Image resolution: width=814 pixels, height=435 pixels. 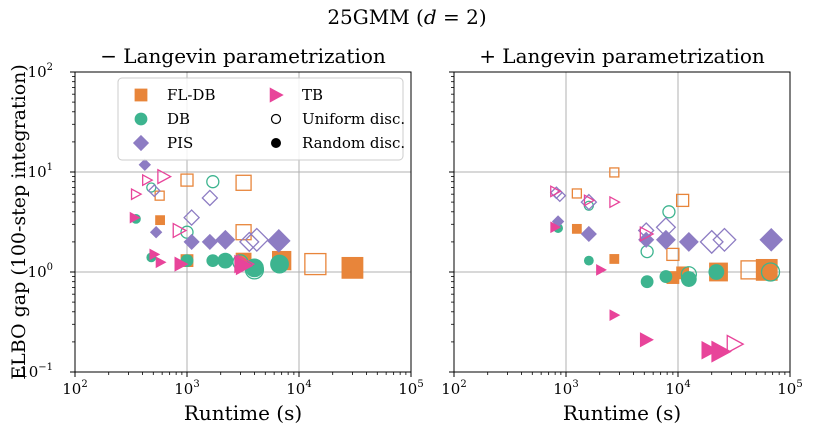 I want to click on legend-label-random-disc: Random disc., so click(x=353, y=143).